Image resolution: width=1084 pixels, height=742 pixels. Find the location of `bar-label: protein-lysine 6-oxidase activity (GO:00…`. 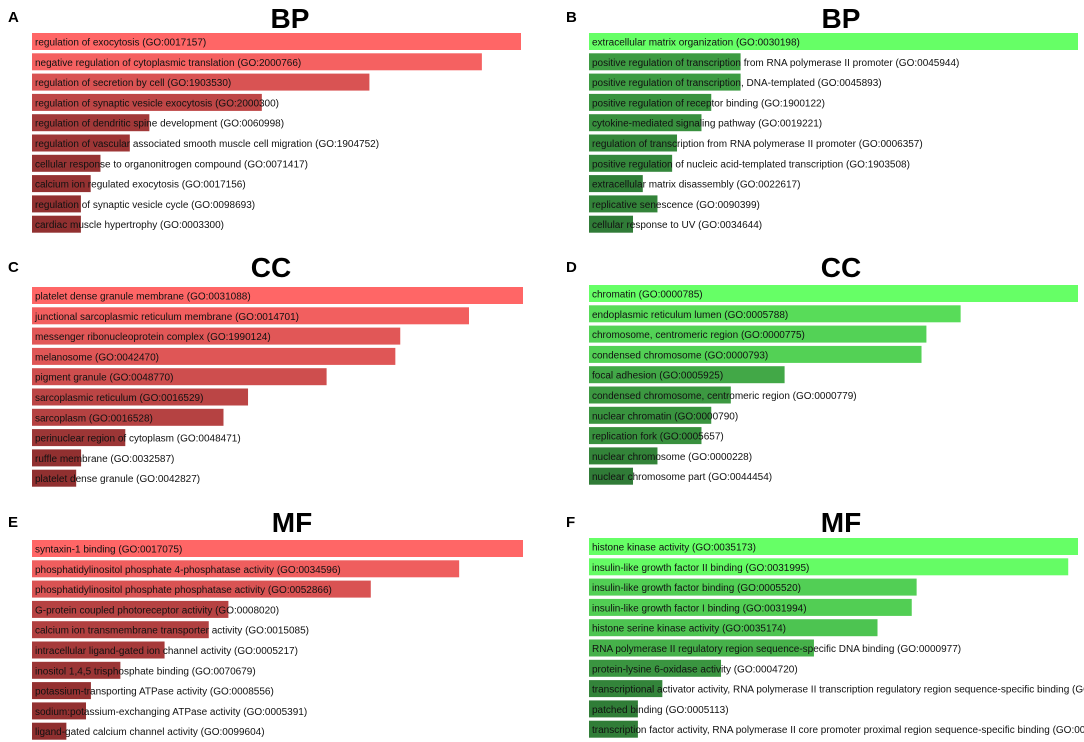

bar-label: protein-lysine 6-oxidase activity (GO:00… is located at coordinates (695, 669).